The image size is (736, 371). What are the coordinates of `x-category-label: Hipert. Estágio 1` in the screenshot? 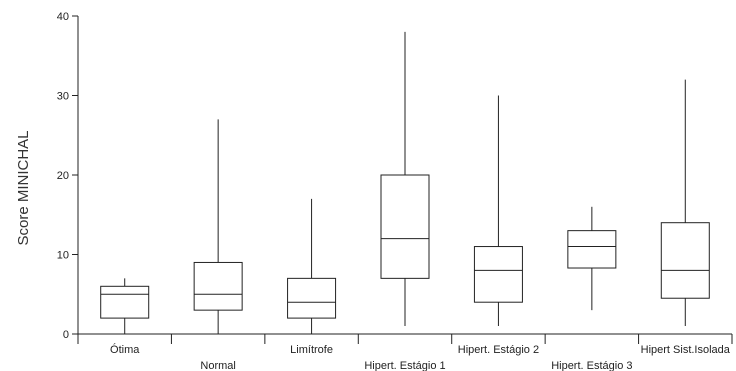 It's located at (404, 365).